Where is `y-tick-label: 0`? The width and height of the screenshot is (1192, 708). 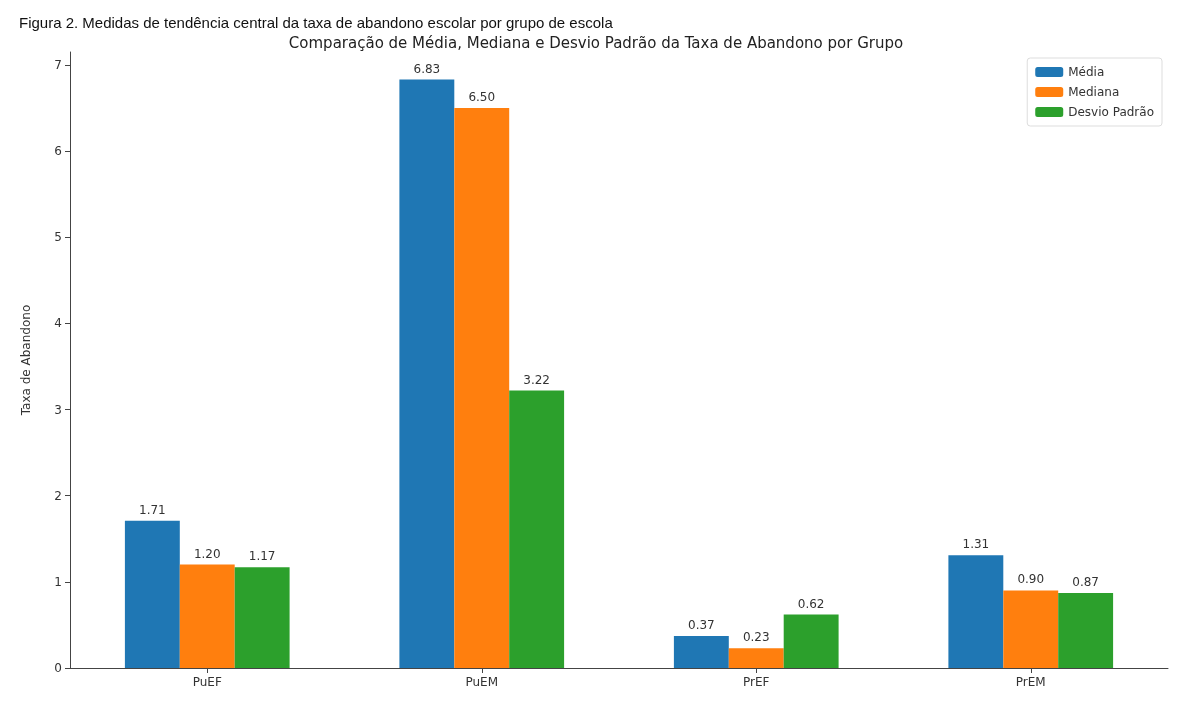
y-tick-label: 0 is located at coordinates (58, 668).